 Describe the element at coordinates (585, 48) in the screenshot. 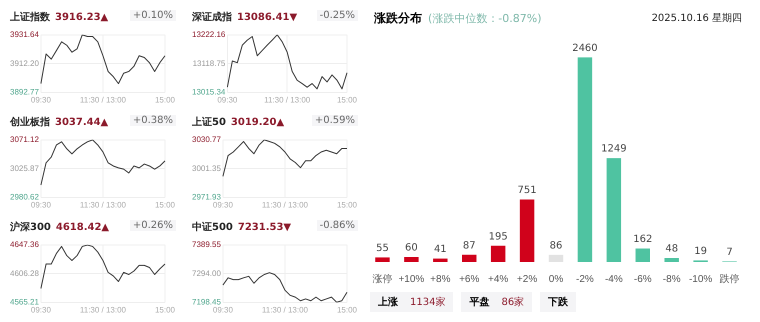

I see `data-label: 2460` at that location.